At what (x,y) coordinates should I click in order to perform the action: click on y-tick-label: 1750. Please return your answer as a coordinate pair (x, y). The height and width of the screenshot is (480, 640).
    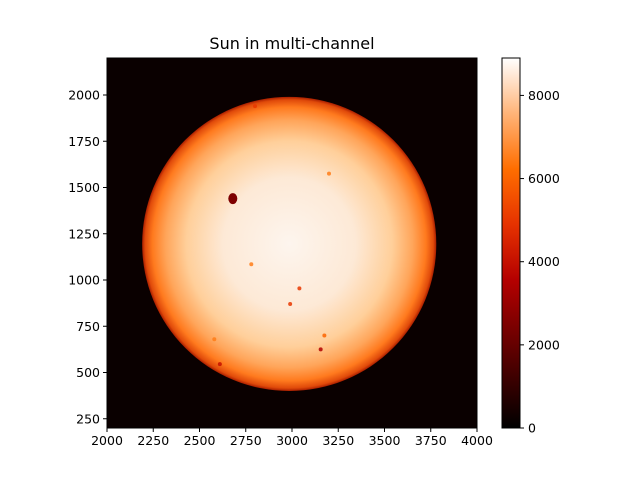
    Looking at the image, I should click on (84, 141).